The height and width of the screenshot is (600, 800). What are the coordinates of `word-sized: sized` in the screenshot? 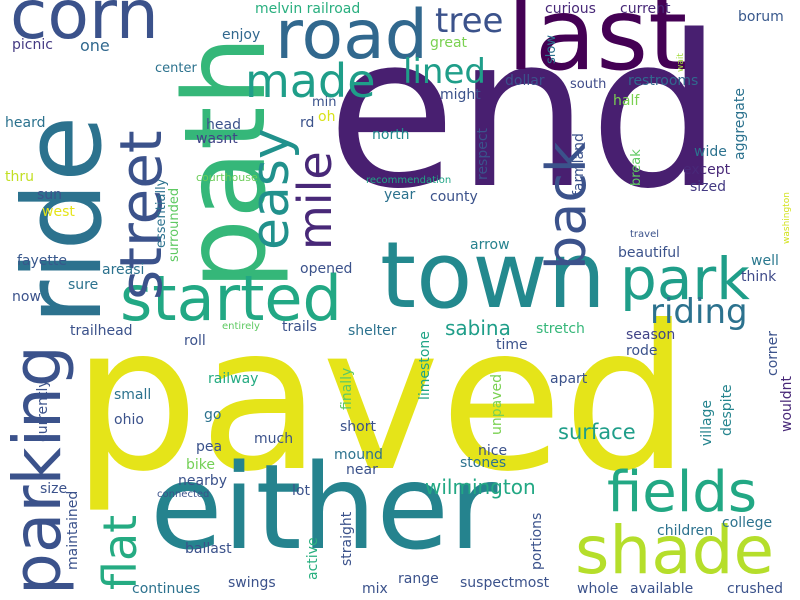 It's located at (708, 187).